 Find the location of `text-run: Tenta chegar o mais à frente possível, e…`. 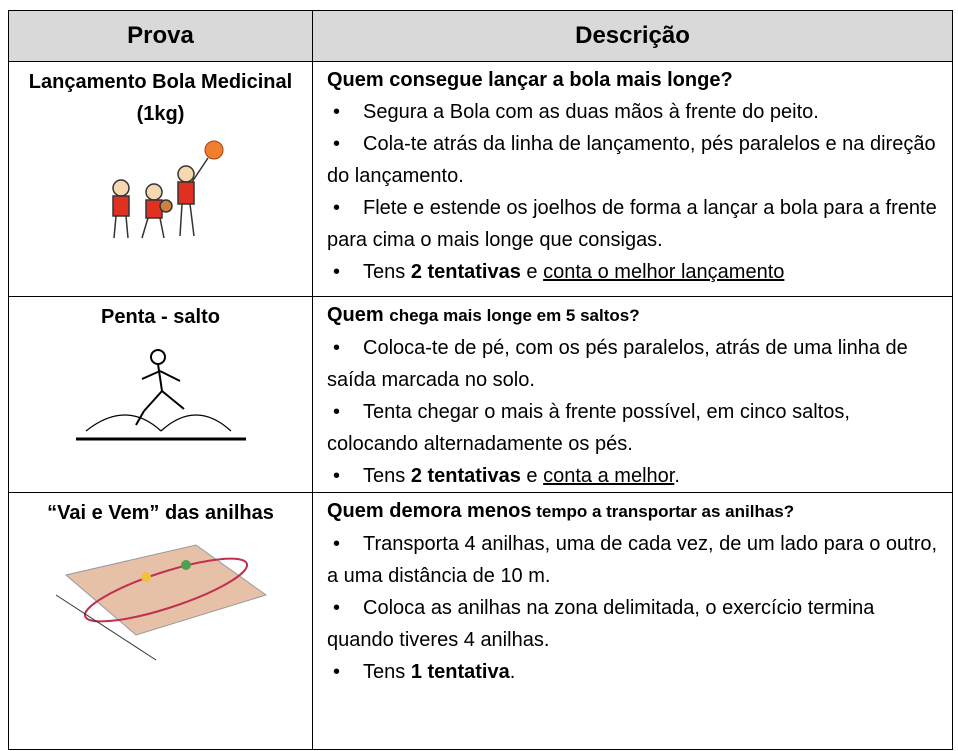

text-run: Tenta chegar o mais à frente possível, e… is located at coordinates (588, 428).